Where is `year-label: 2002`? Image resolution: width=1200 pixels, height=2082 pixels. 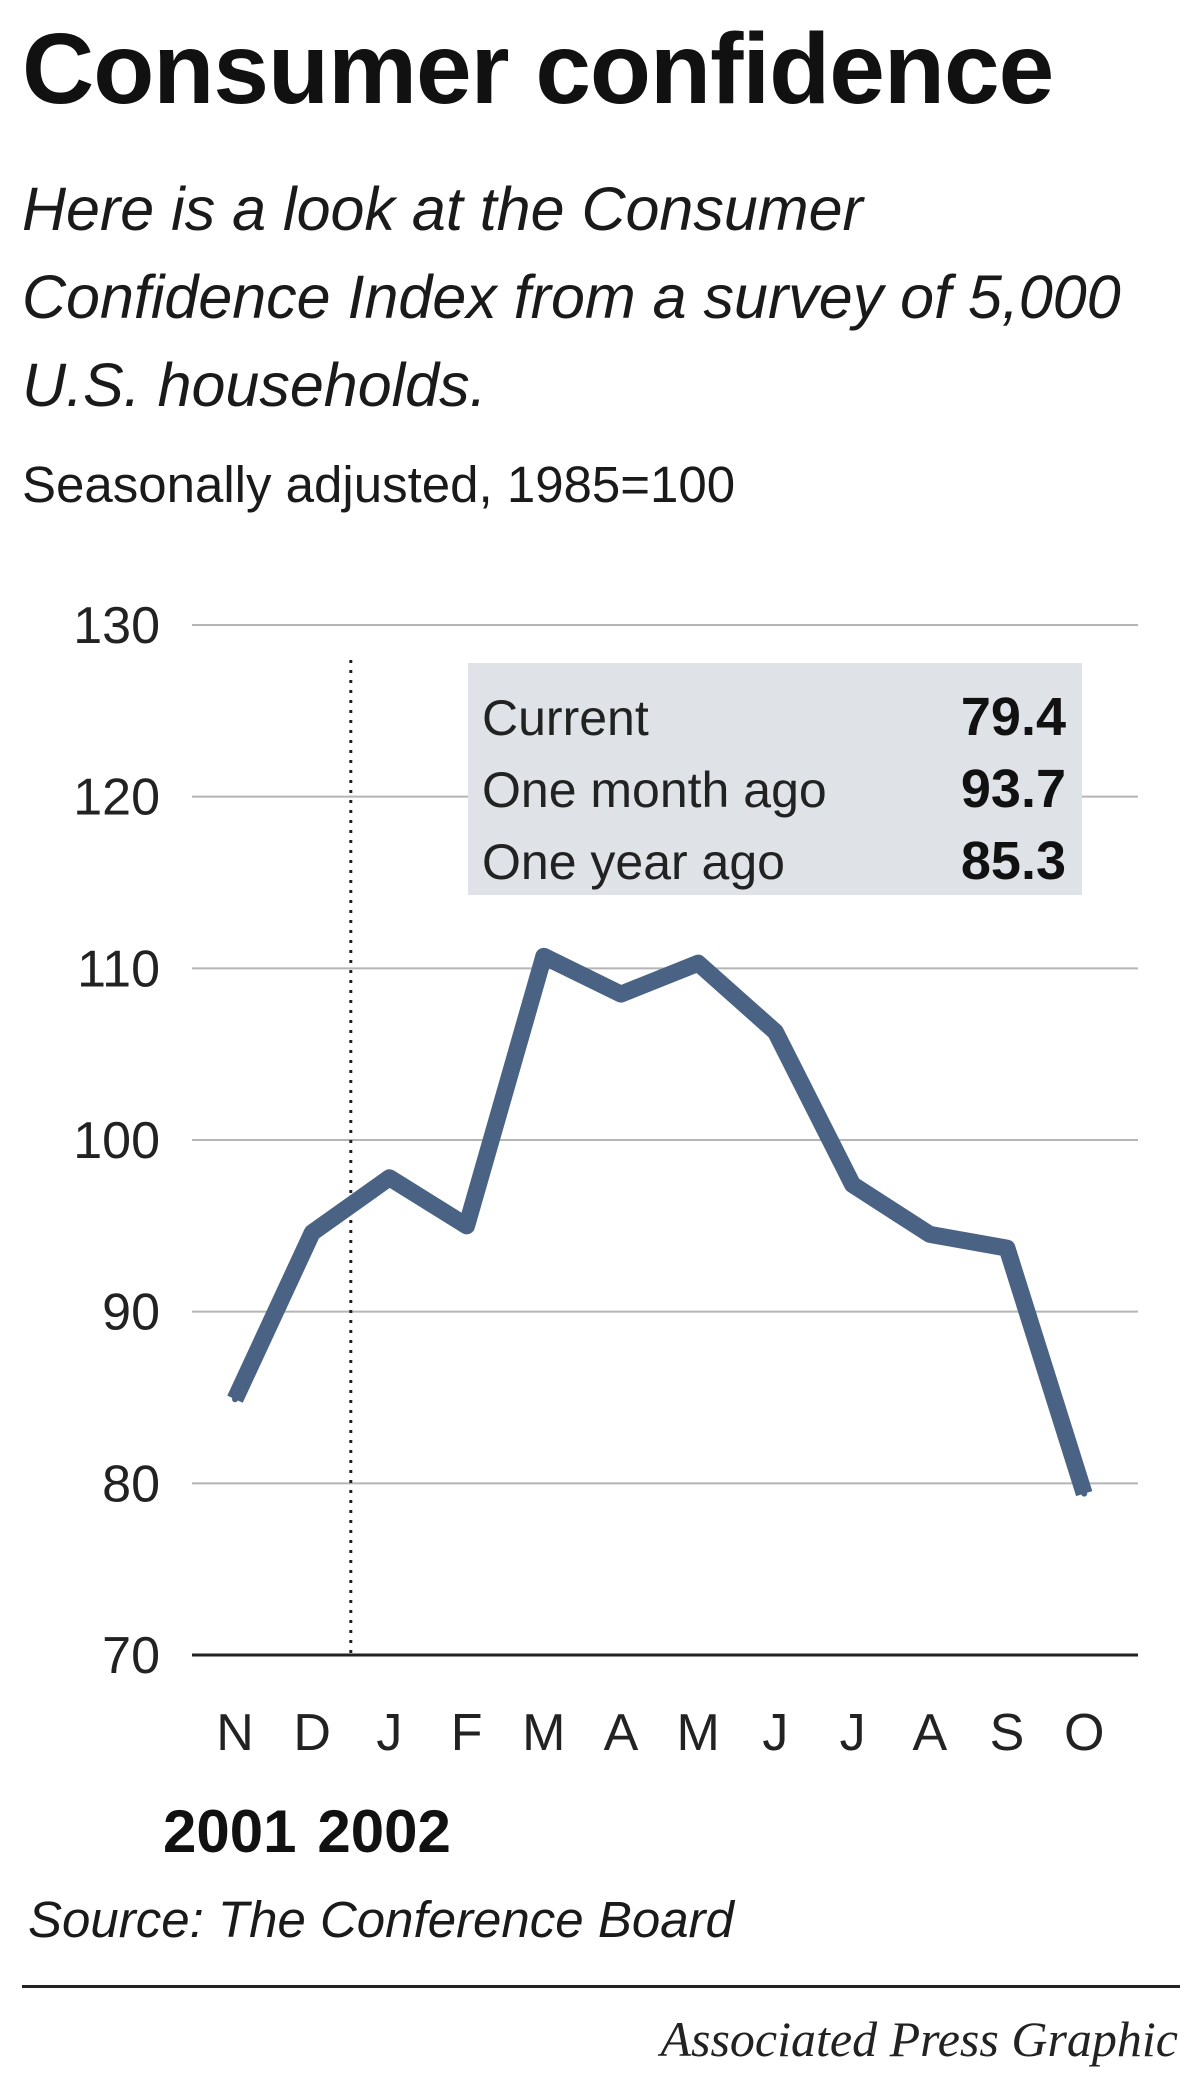 year-label: 2002 is located at coordinates (383, 1829).